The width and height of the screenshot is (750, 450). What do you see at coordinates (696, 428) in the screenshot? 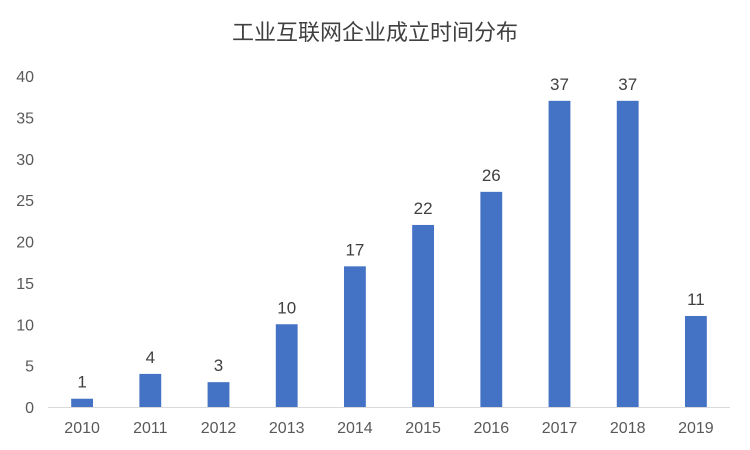
I see `x-tick-label-2019: 2019` at bounding box center [696, 428].